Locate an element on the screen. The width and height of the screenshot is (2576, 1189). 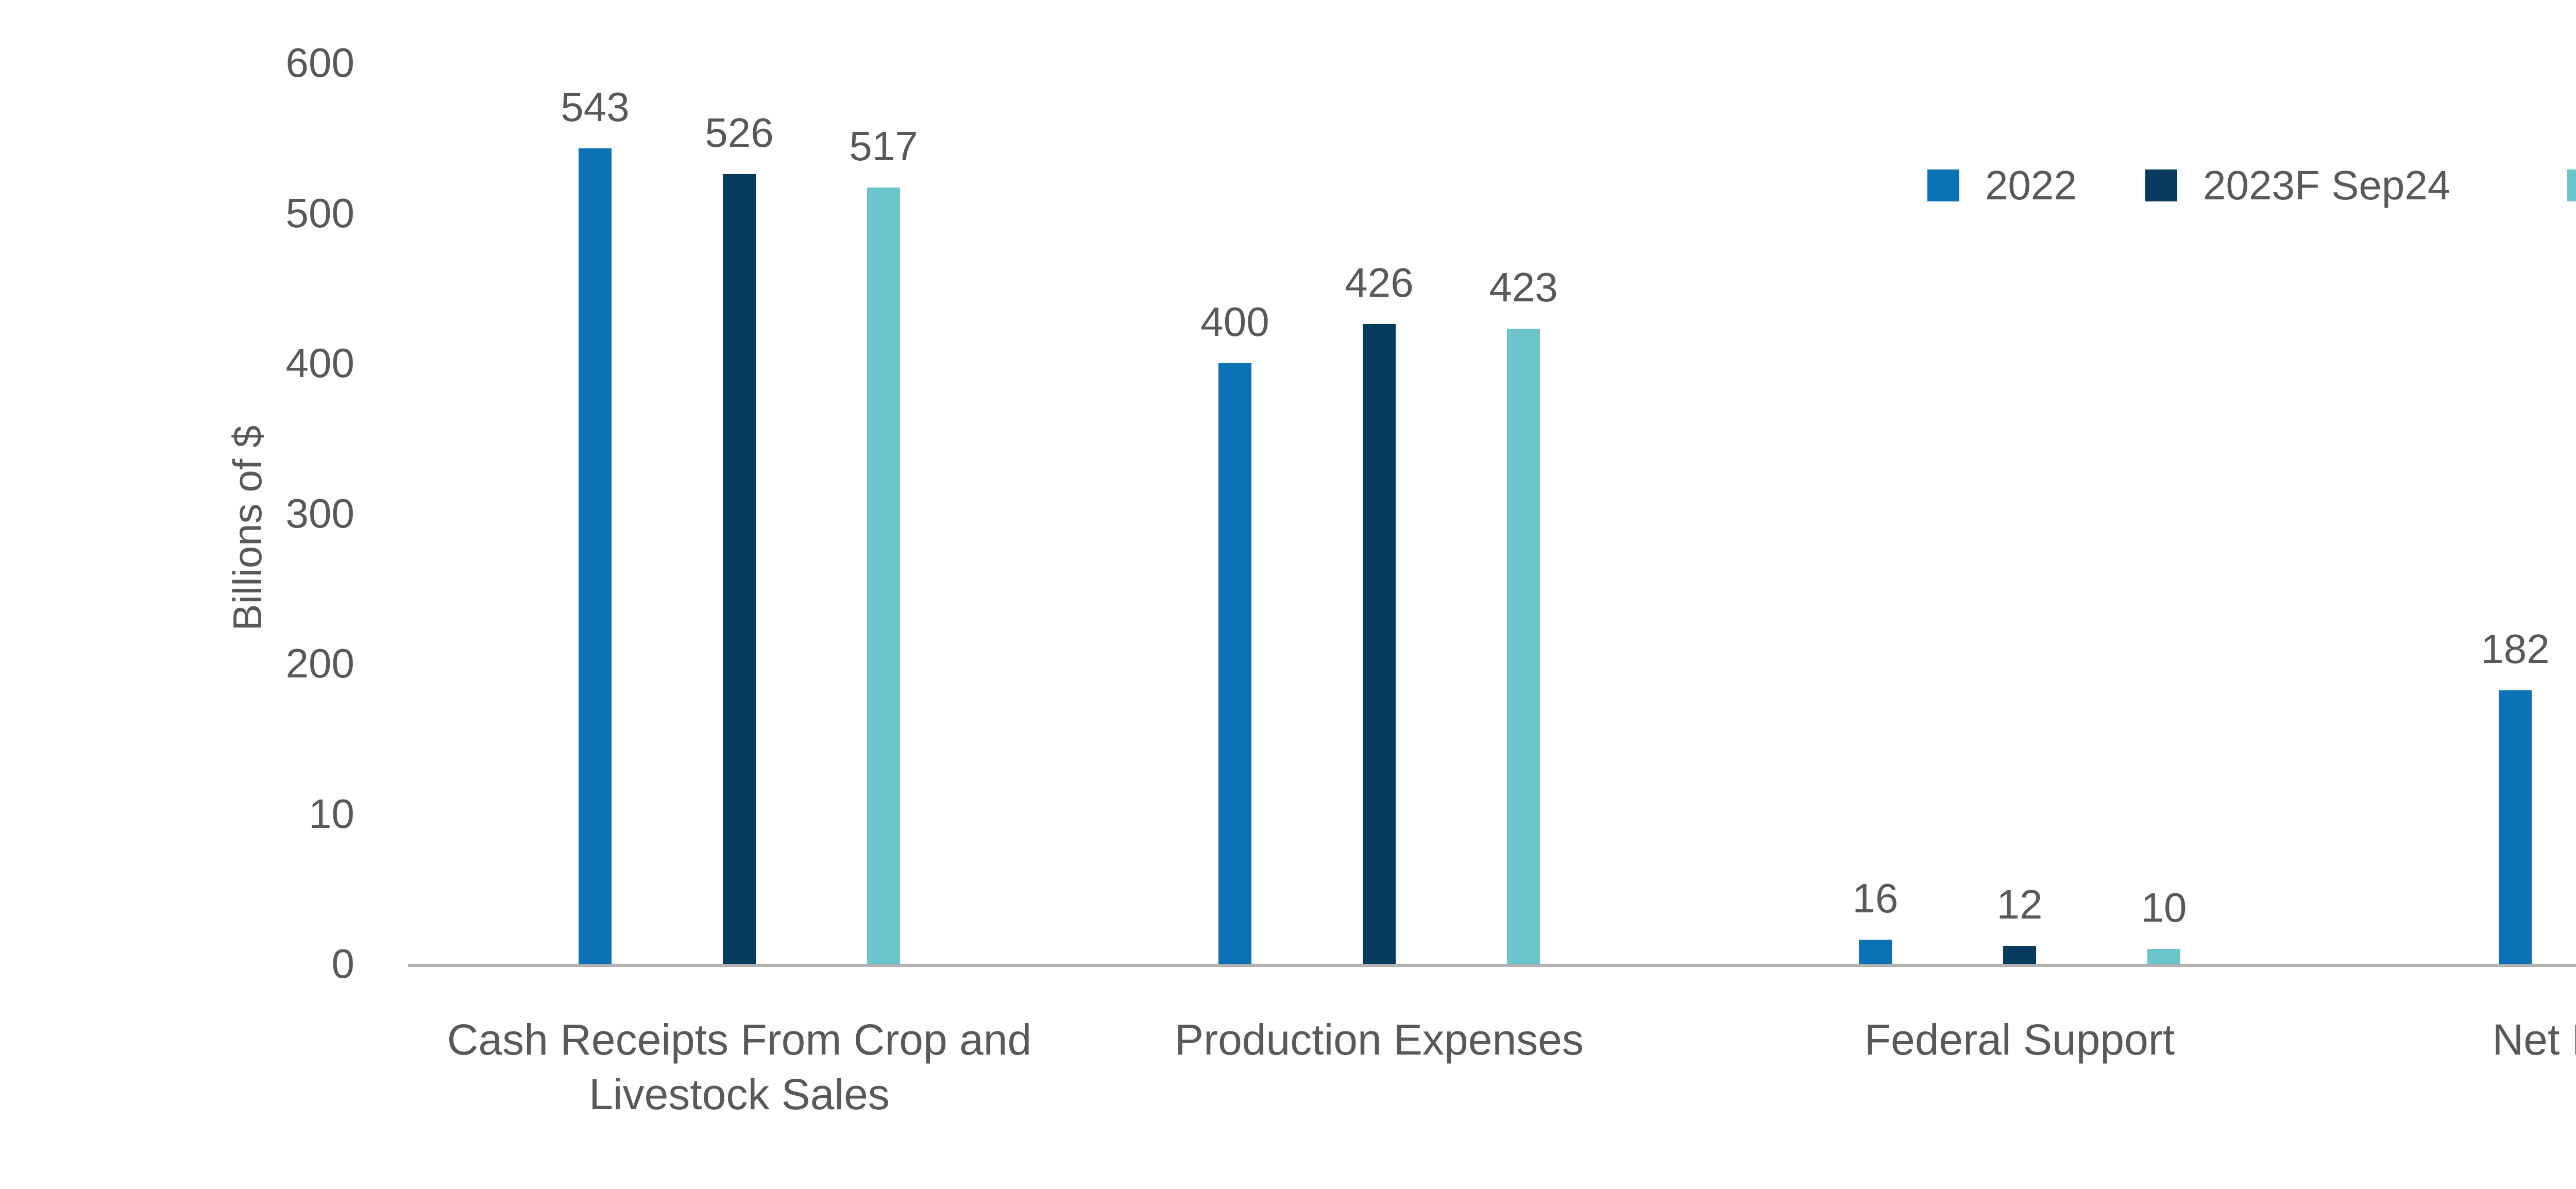
y-tick-label: 500 is located at coordinates (319, 213).